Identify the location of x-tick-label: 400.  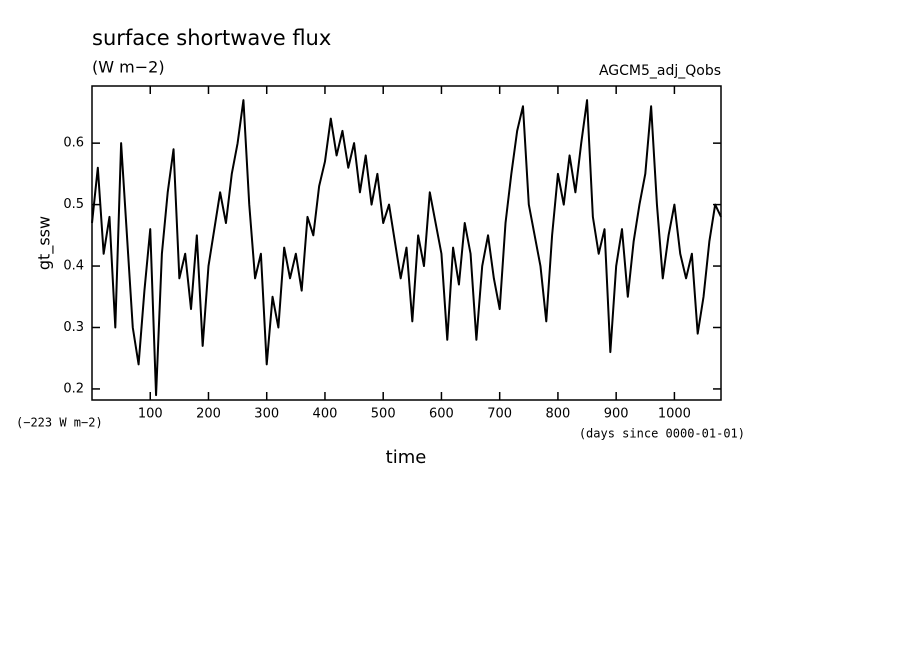
(325, 414).